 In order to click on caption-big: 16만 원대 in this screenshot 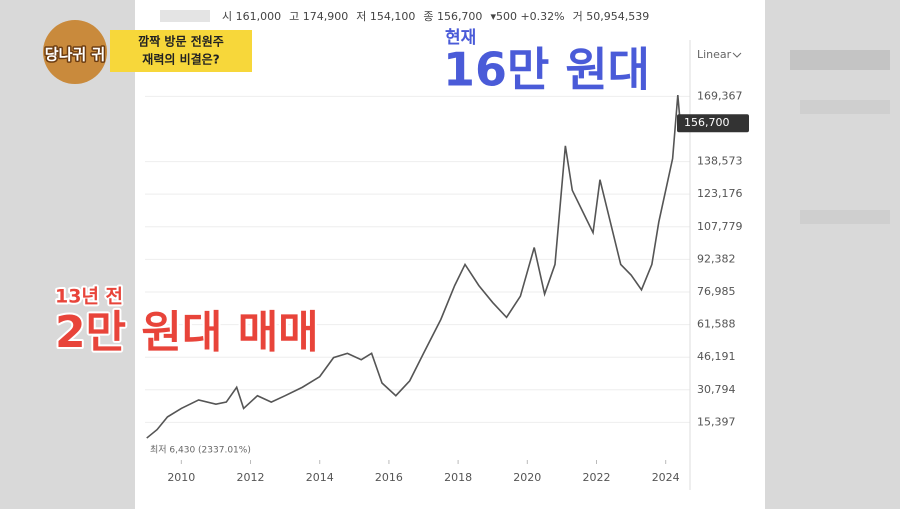, I will do `click(546, 70)`.